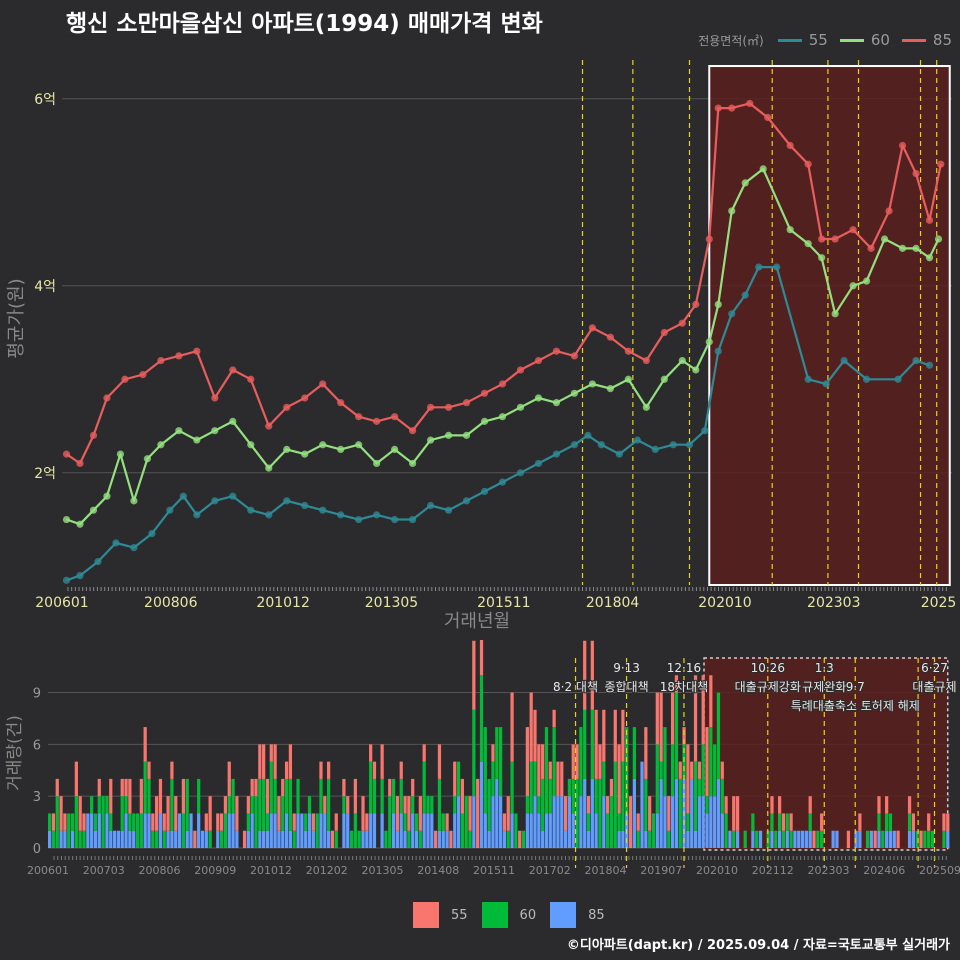 This screenshot has height=960, width=960. What do you see at coordinates (934, 687) in the screenshot?
I see `event-annotation: 대출규제` at bounding box center [934, 687].